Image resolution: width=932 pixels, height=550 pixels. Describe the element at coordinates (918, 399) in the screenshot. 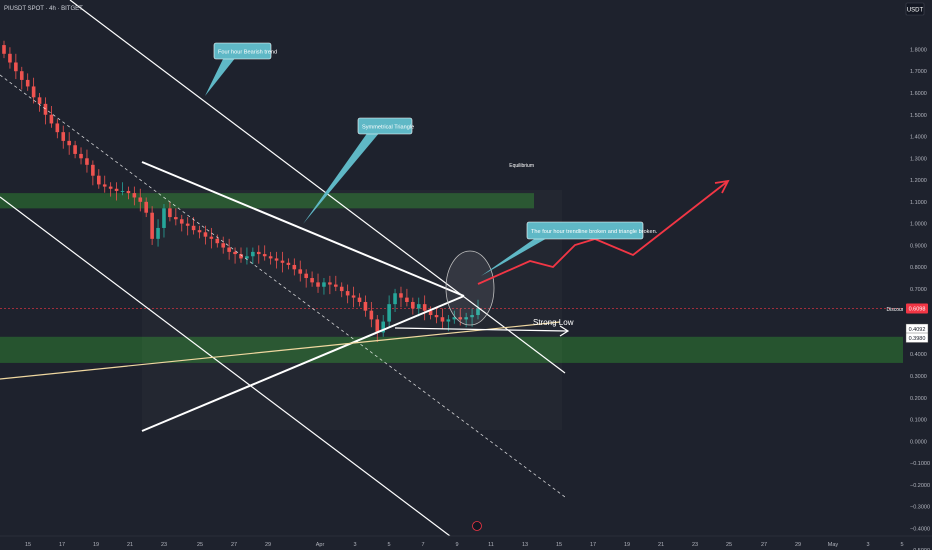

I see `y-tick-label: 0.2000` at that location.